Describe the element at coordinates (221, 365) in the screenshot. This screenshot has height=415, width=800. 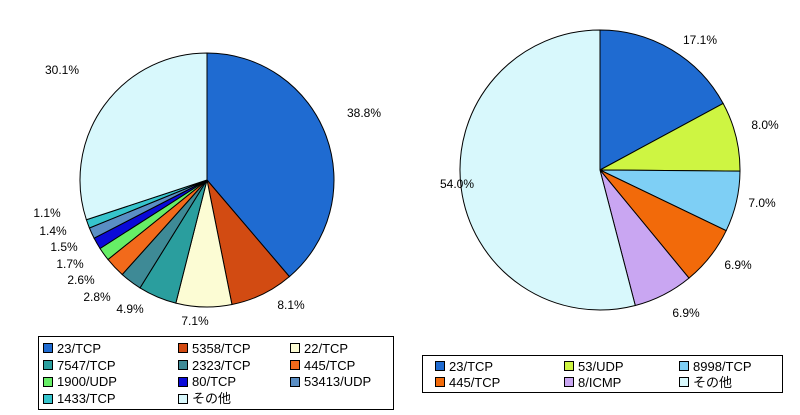
I see `legend-label: 2323/TCP` at that location.